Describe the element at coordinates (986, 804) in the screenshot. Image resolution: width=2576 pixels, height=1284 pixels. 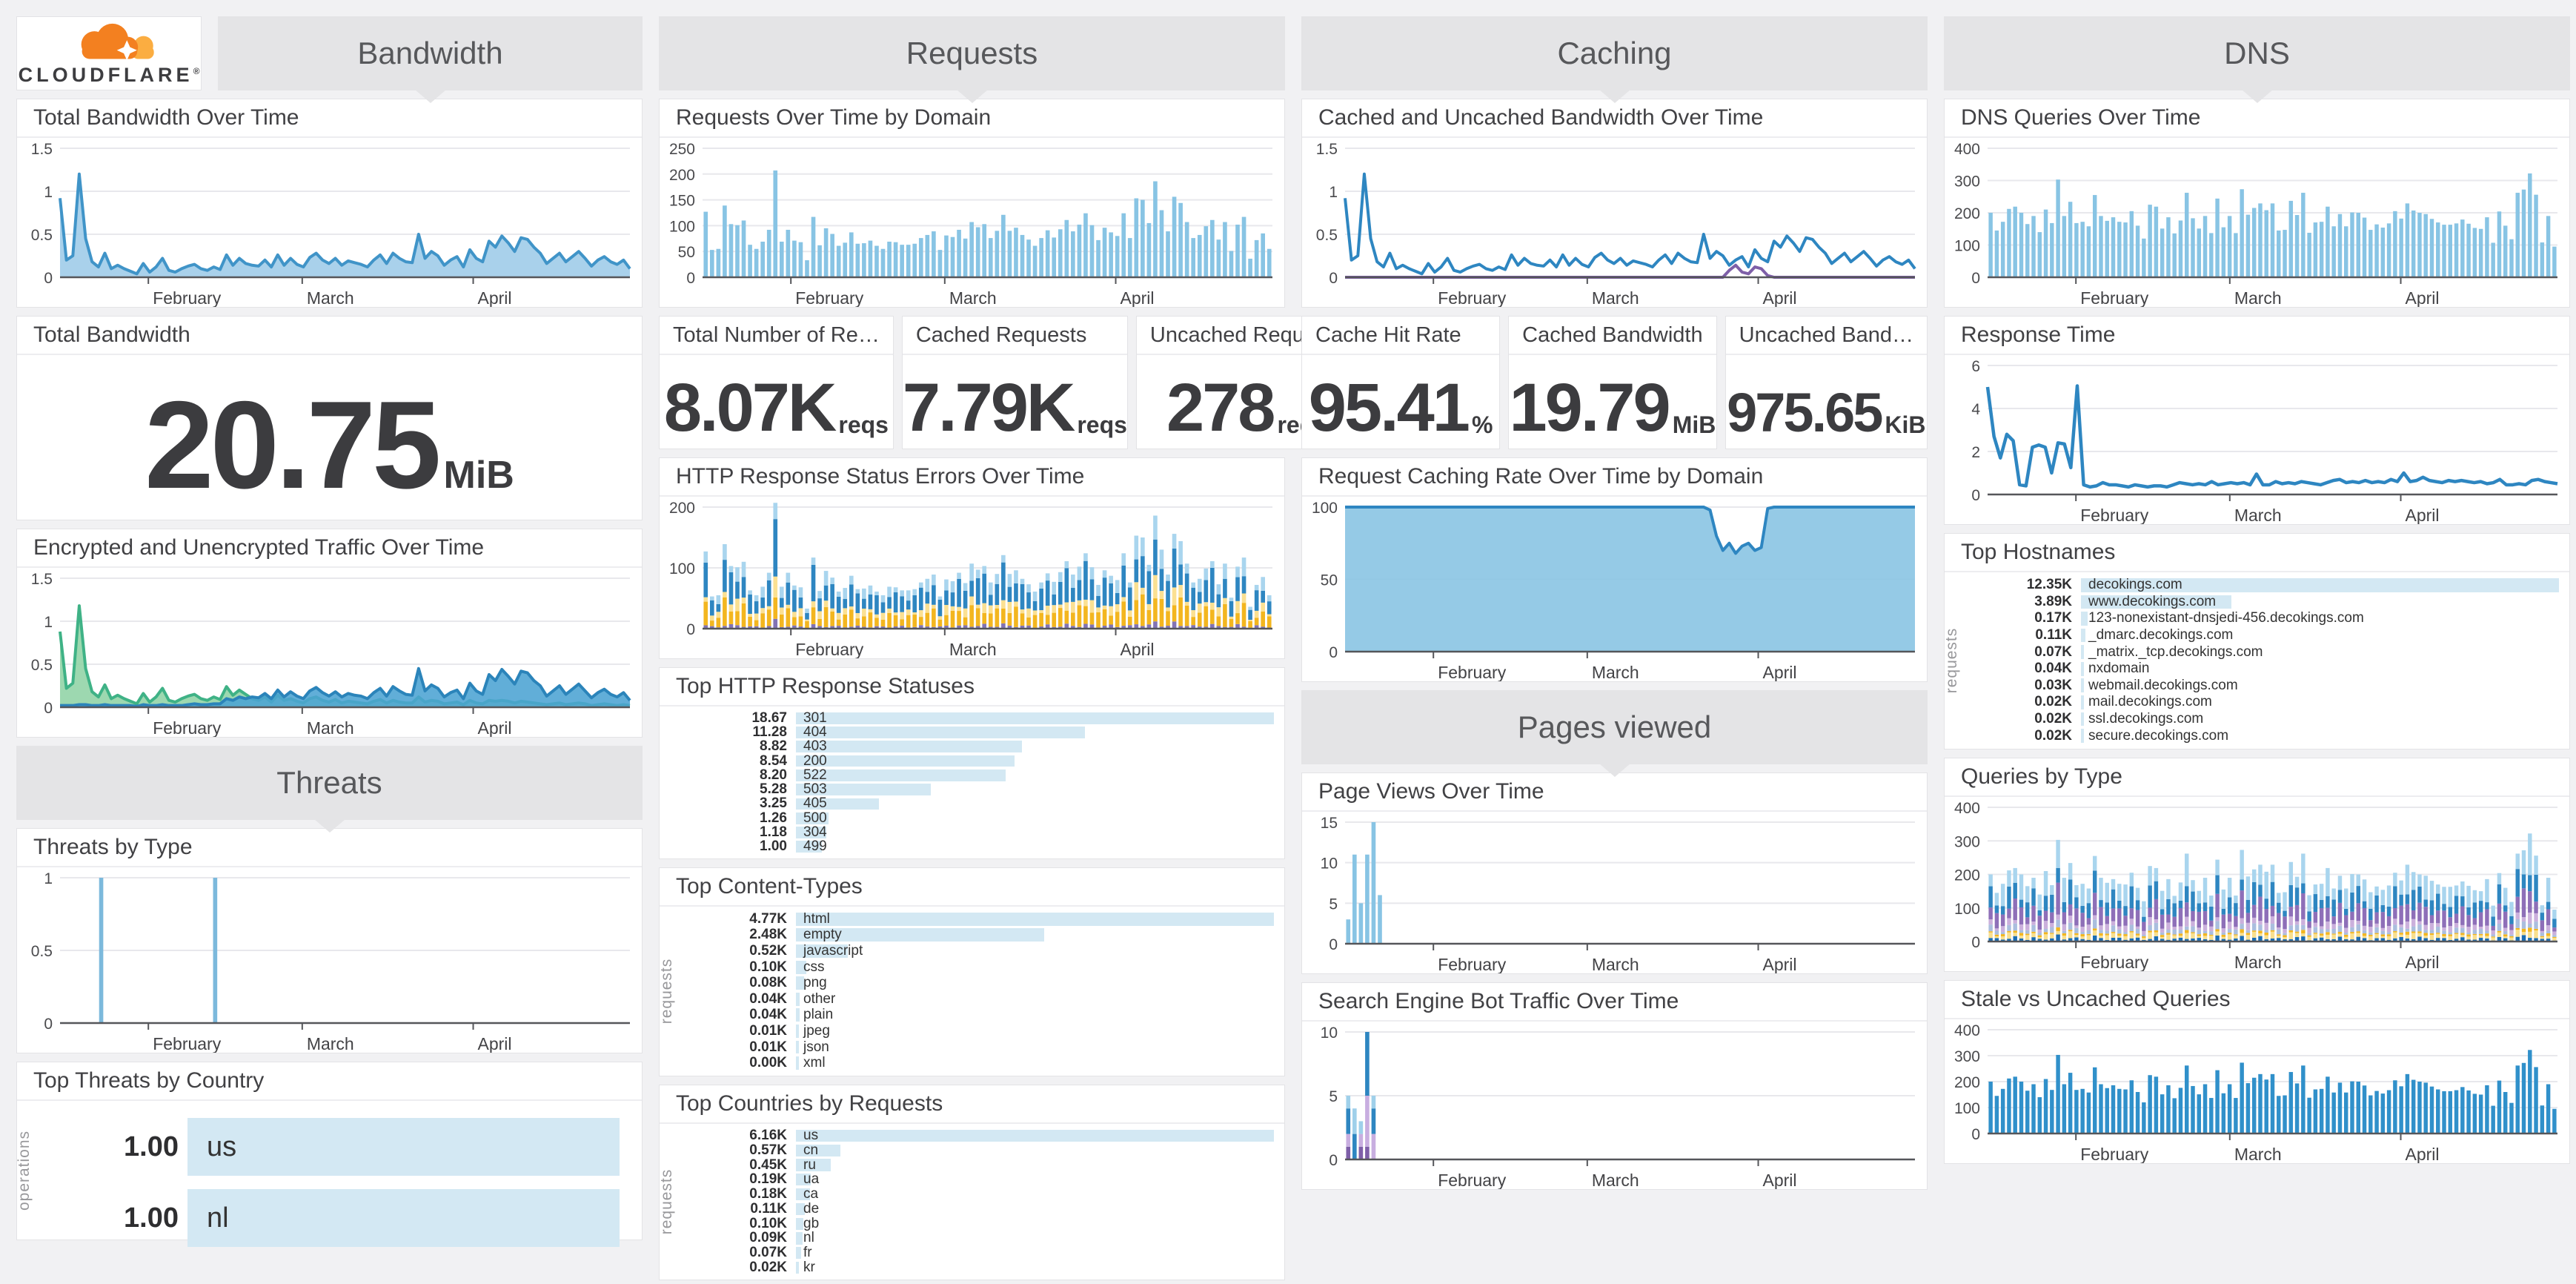
I see `list-row: 3.25 405` at that location.